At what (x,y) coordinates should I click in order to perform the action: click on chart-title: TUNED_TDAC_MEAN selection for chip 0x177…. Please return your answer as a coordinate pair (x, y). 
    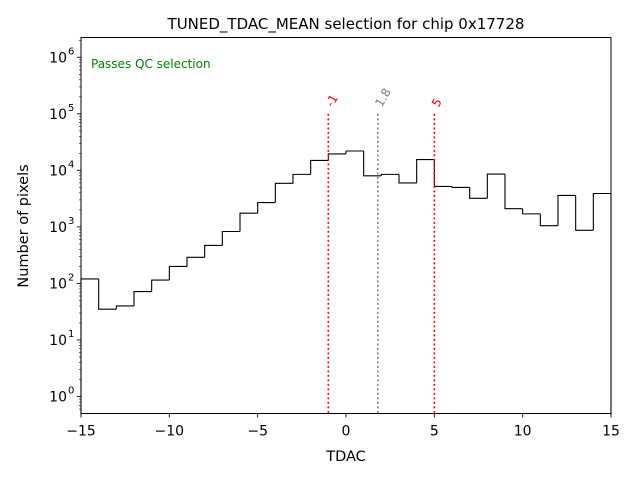
    Looking at the image, I should click on (346, 24).